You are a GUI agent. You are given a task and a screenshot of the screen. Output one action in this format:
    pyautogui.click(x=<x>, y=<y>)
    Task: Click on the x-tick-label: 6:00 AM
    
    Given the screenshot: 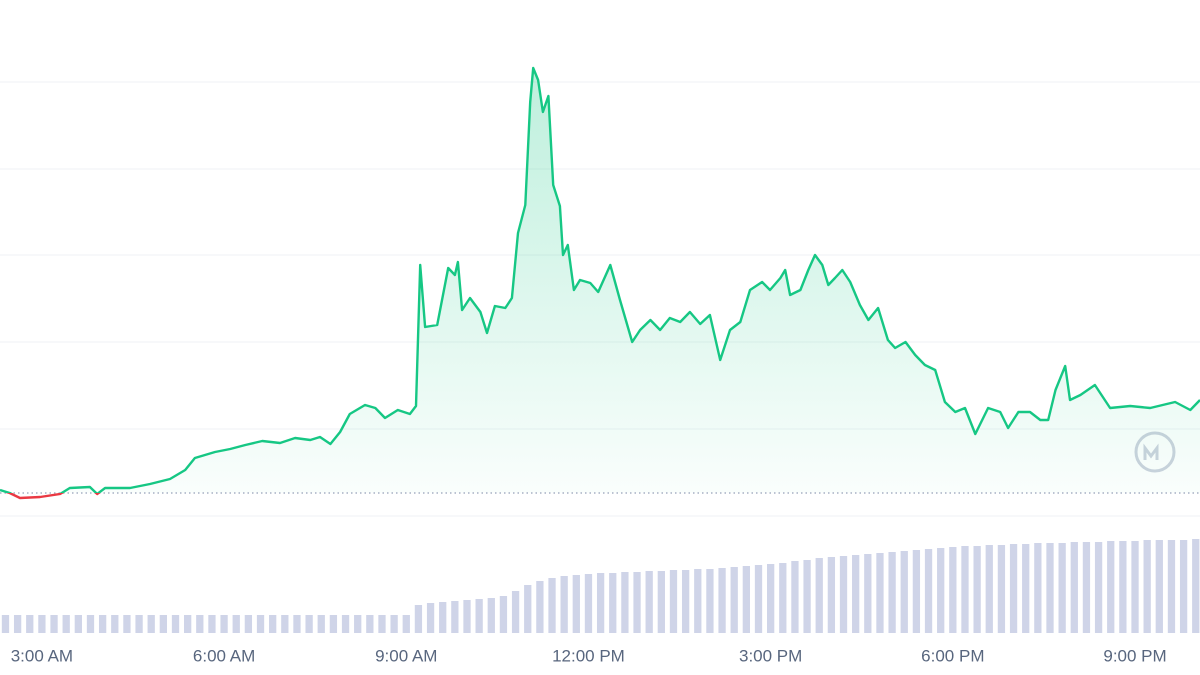 What is the action you would take?
    pyautogui.click(x=224, y=655)
    